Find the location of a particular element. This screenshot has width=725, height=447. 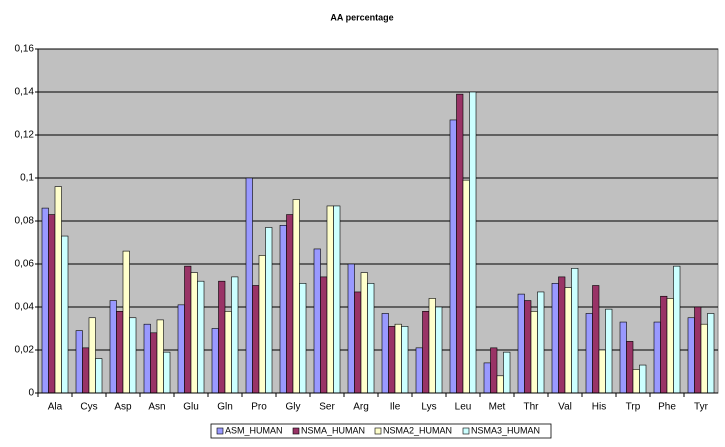

x-tick-label: Arg is located at coordinates (361, 407).